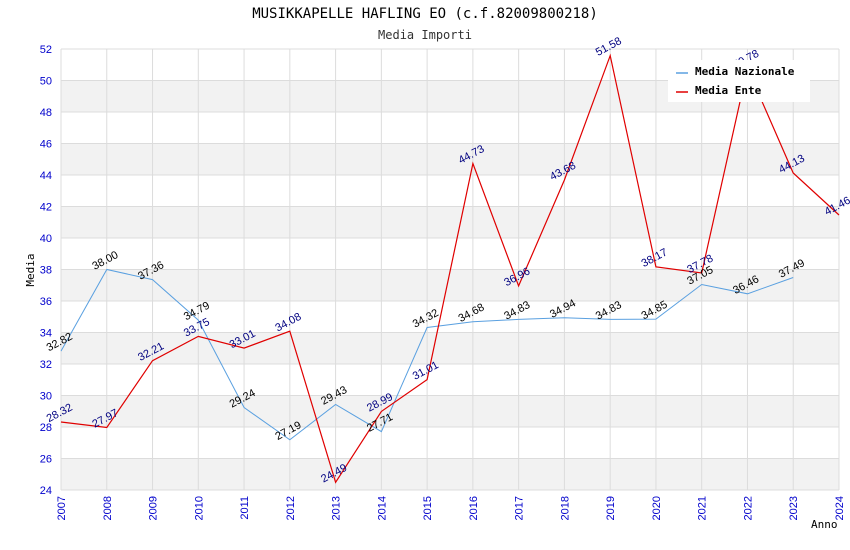  I want to click on x-tick-label: 2018, so click(565, 508).